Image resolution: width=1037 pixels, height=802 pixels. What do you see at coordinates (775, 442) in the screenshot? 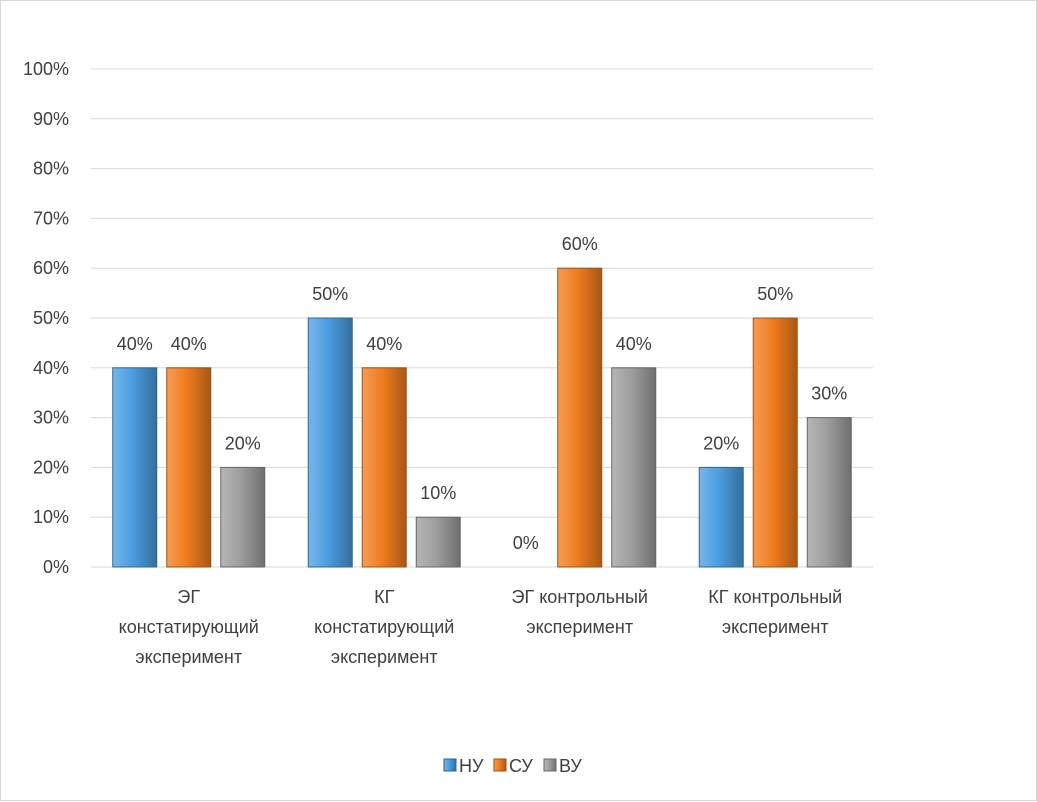
I see `bar-СУ-4` at bounding box center [775, 442].